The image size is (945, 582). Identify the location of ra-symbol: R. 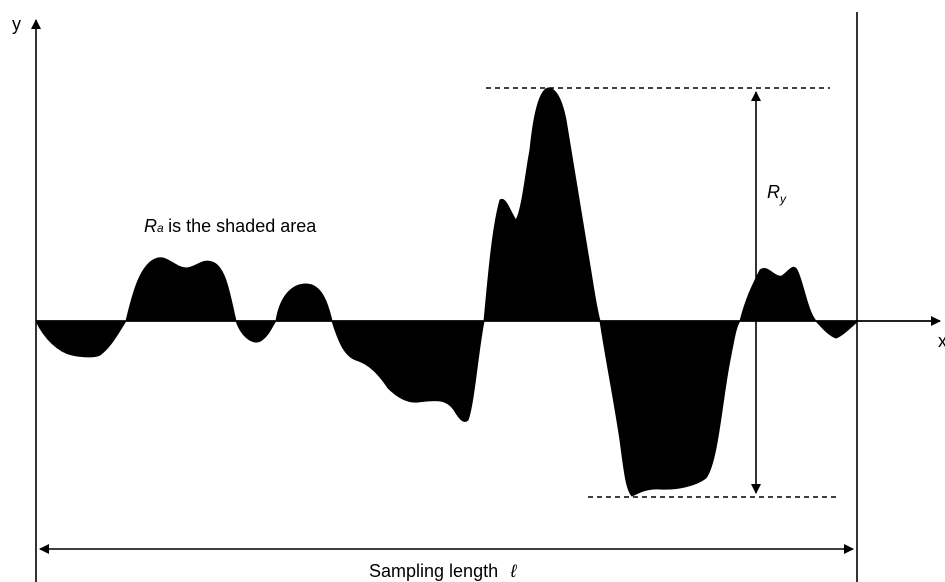
(150, 226).